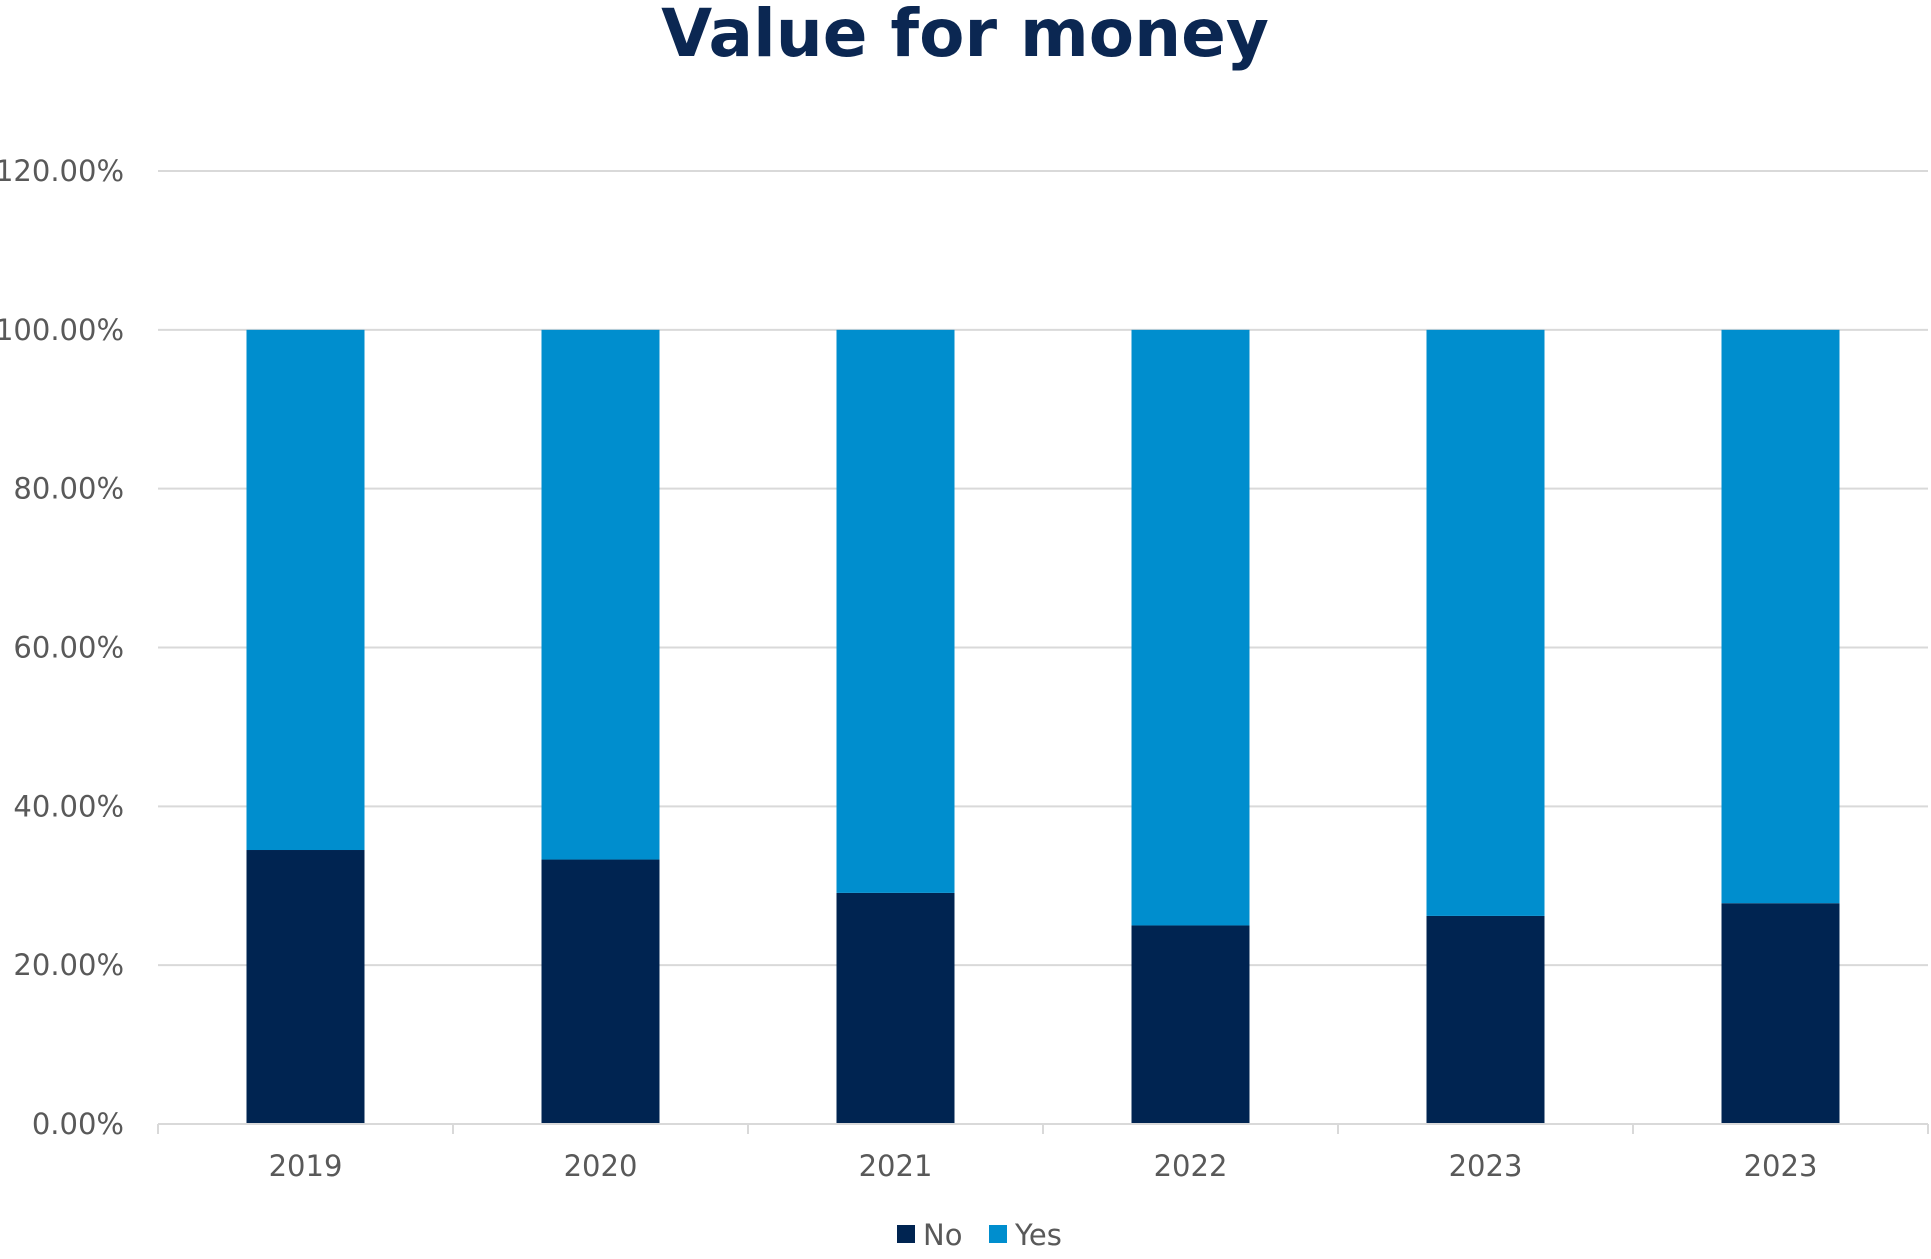  I want to click on legend-swatch-yes, so click(998, 1234).